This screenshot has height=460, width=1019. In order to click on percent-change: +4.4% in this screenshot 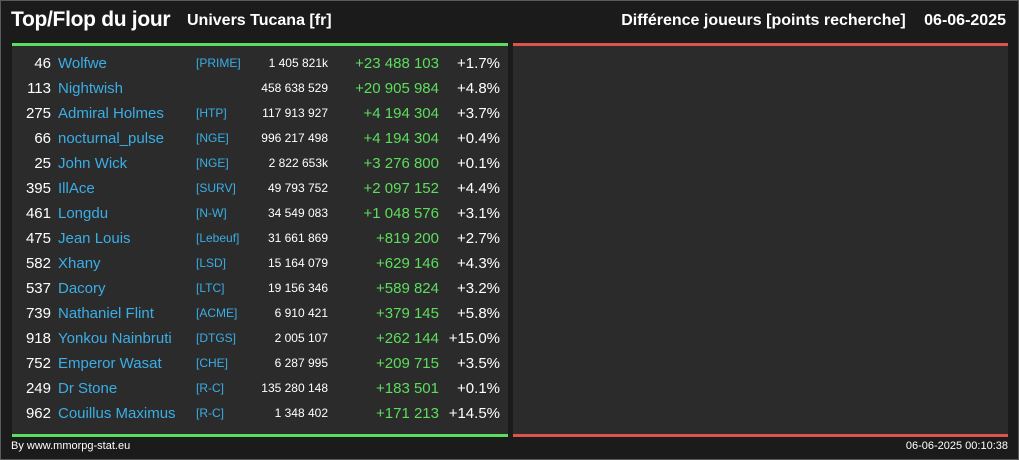, I will do `click(478, 188)`.